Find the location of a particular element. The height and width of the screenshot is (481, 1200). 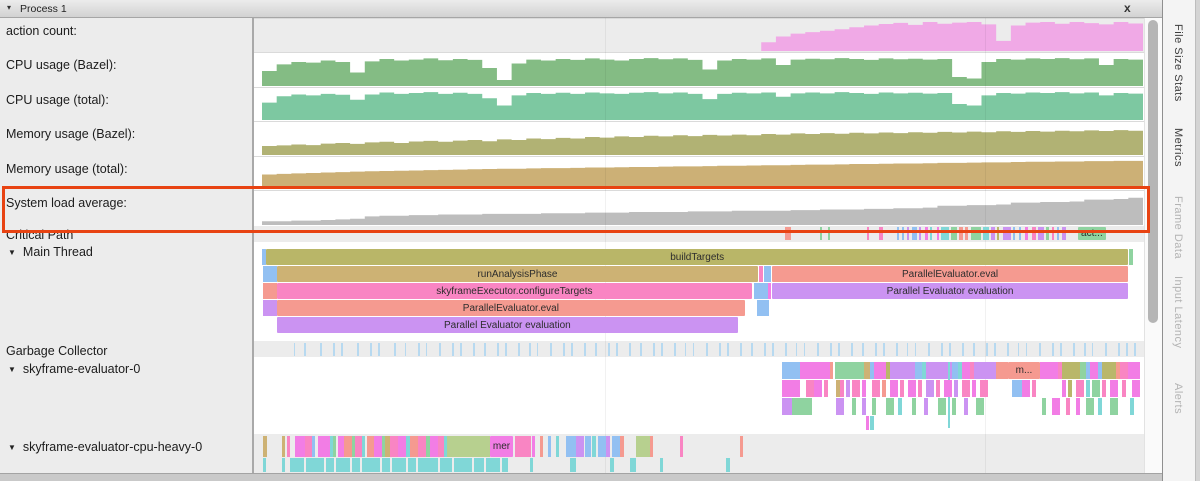

event-badge: buildTargets is located at coordinates (697, 257).